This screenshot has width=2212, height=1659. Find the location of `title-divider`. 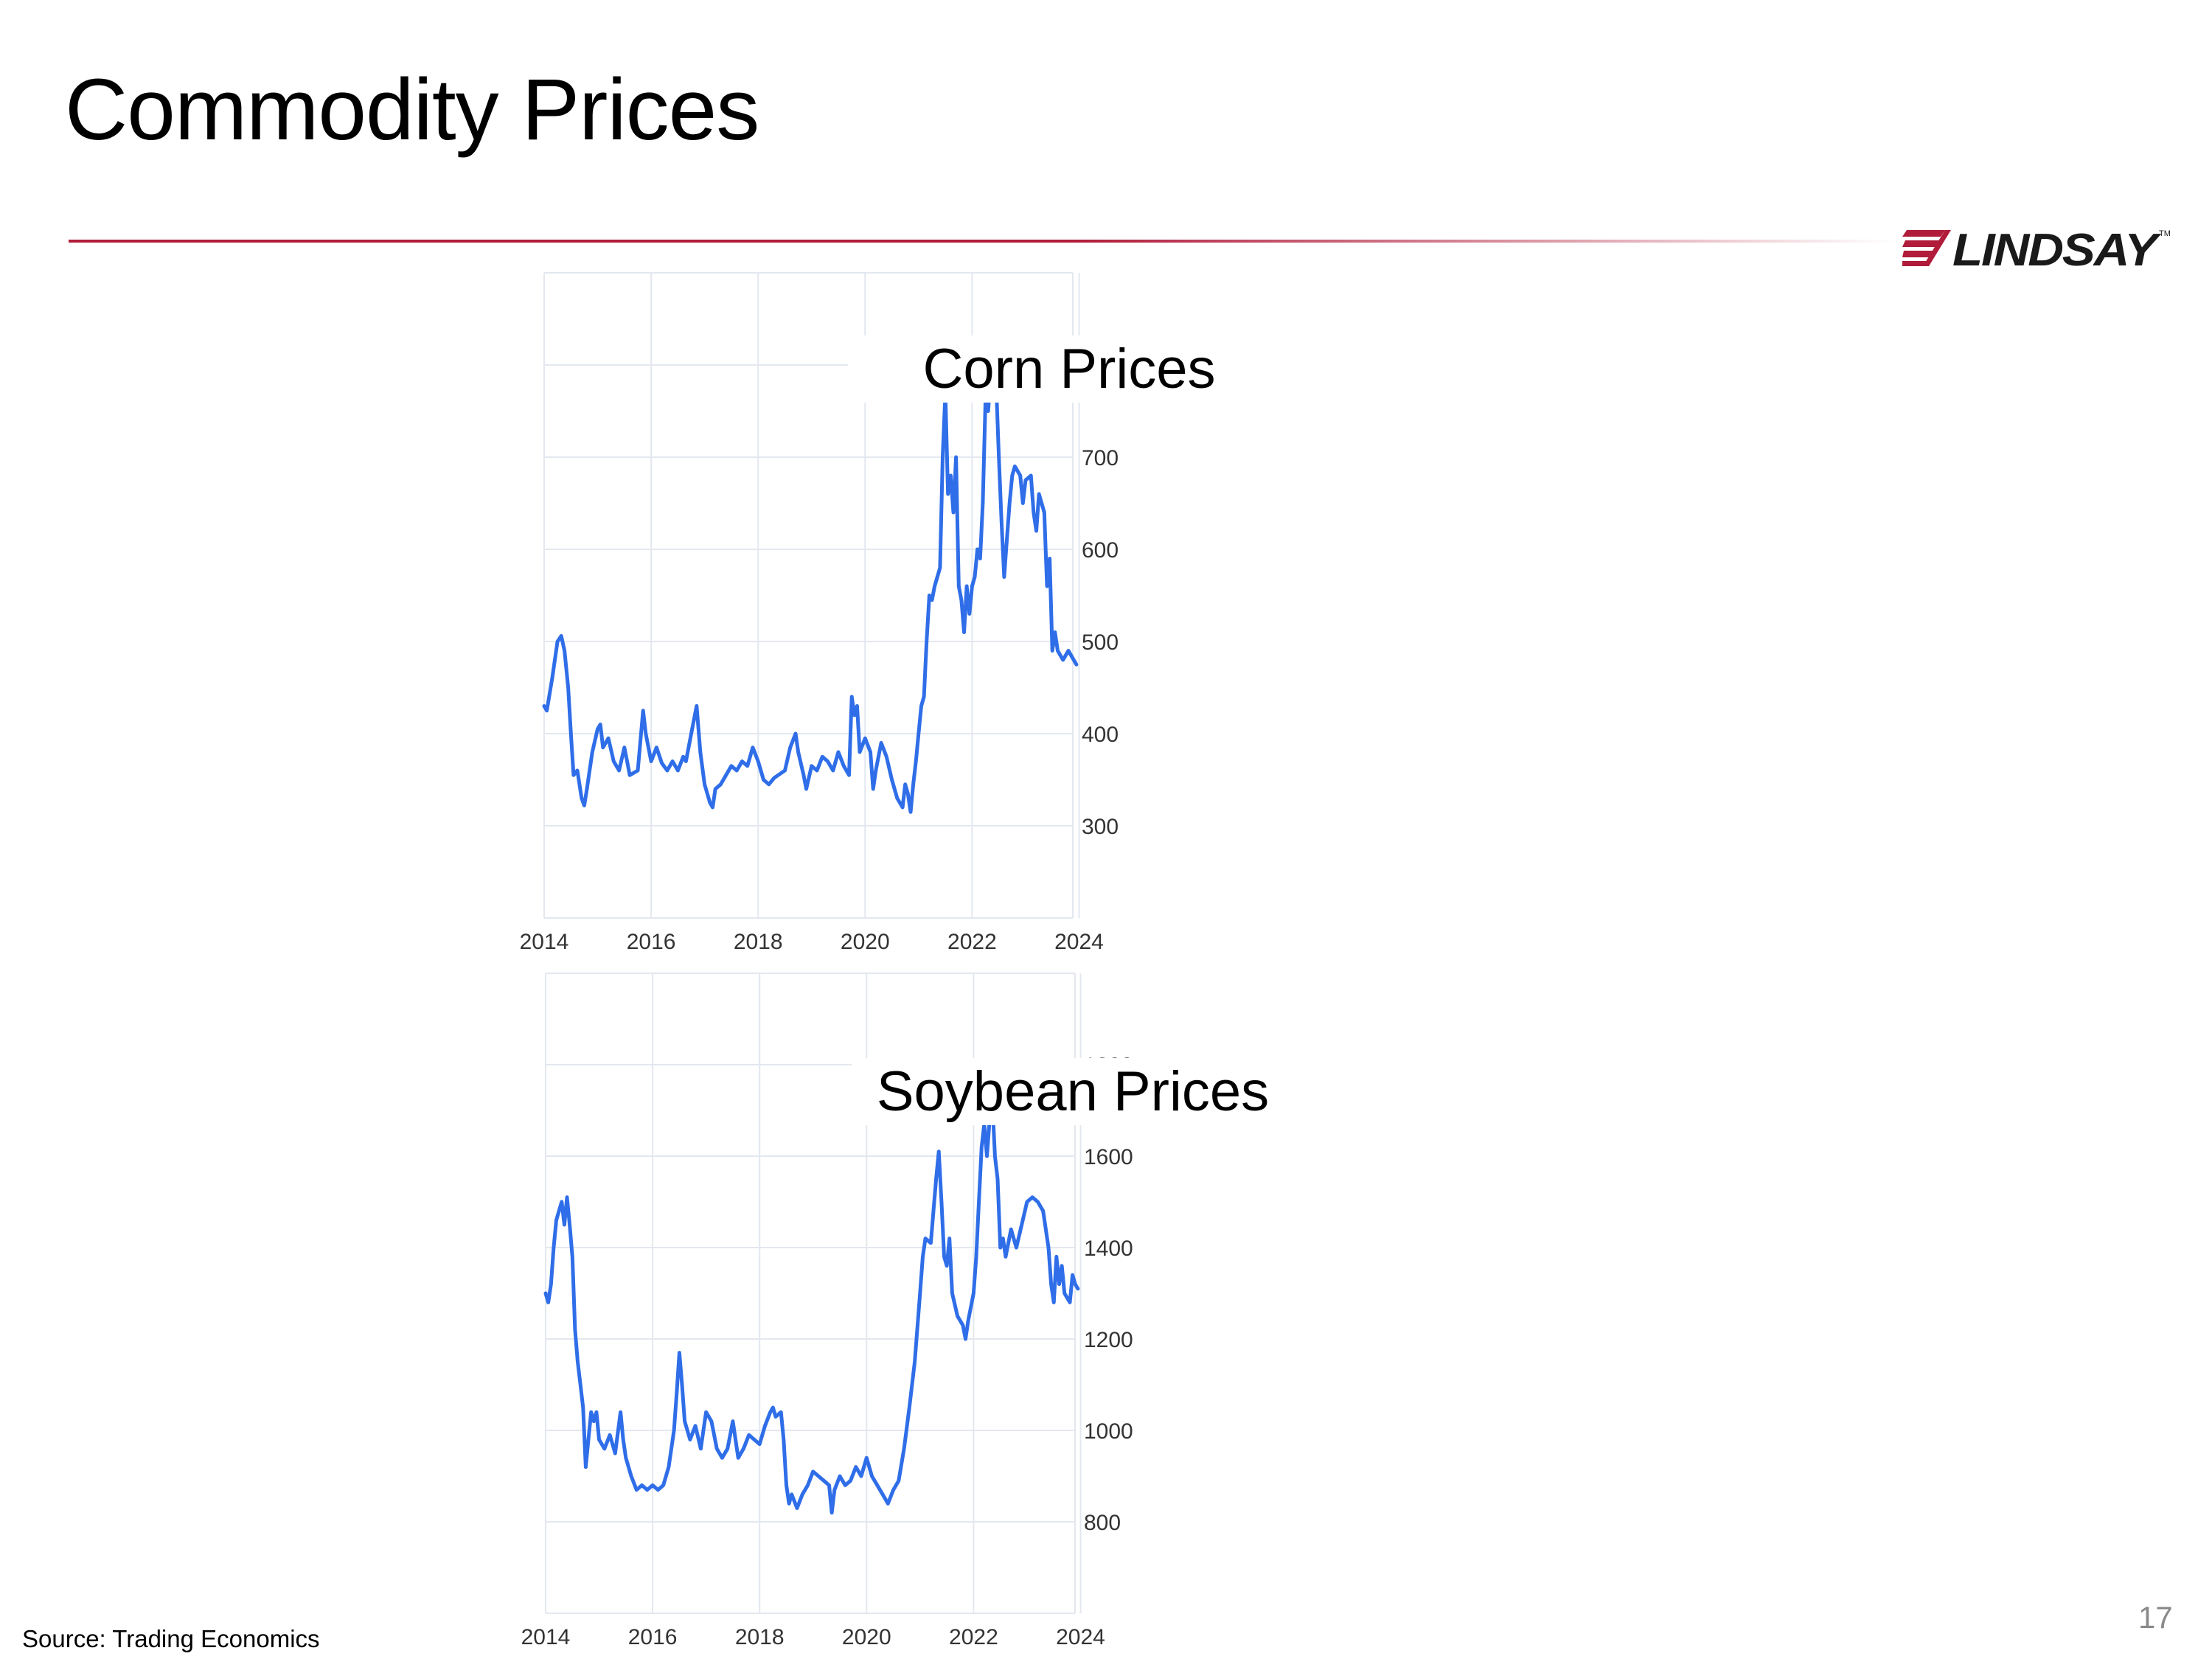

title-divider is located at coordinates (983, 241).